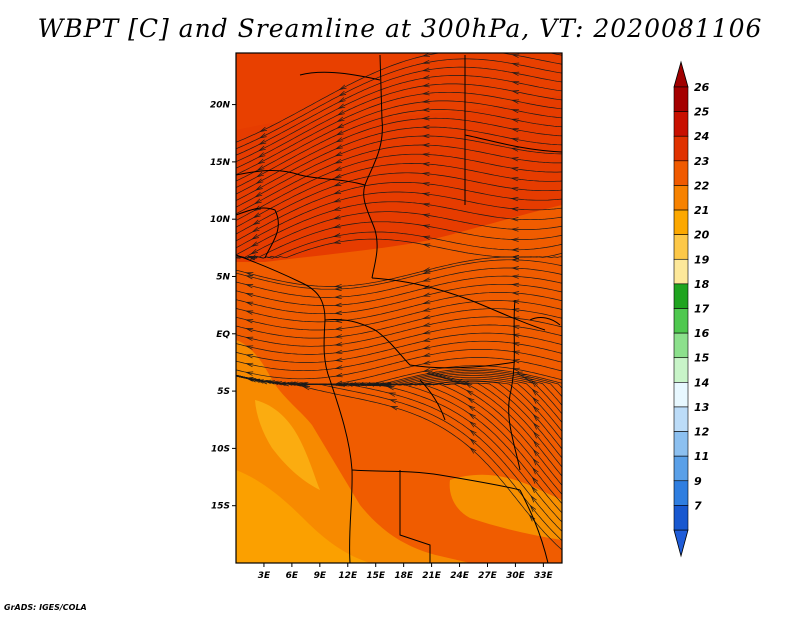 The height and width of the screenshot is (618, 800). What do you see at coordinates (691, 309) in the screenshot?
I see `colorbar: 26 25 24 23 22 21 20 19 18 17 16 15 14 13 12 11 9 7` at bounding box center [691, 309].